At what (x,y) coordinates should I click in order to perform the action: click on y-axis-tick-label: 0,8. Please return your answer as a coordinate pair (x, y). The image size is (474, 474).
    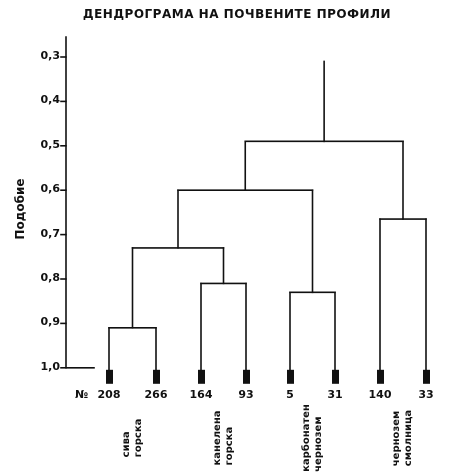
    Looking at the image, I should click on (50, 277).